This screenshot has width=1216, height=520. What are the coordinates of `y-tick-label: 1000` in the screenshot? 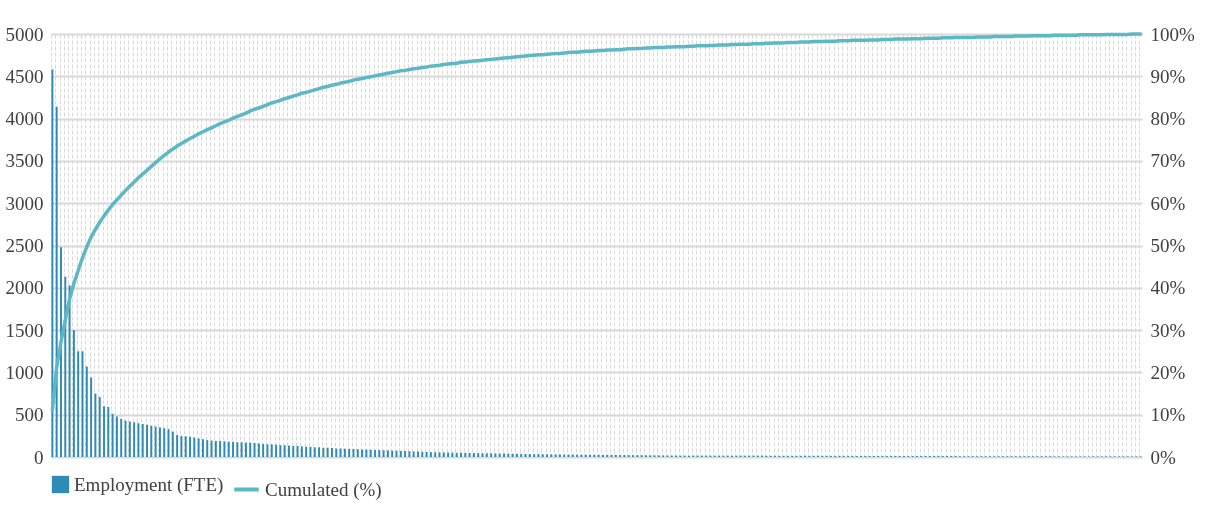 It's located at (24, 372).